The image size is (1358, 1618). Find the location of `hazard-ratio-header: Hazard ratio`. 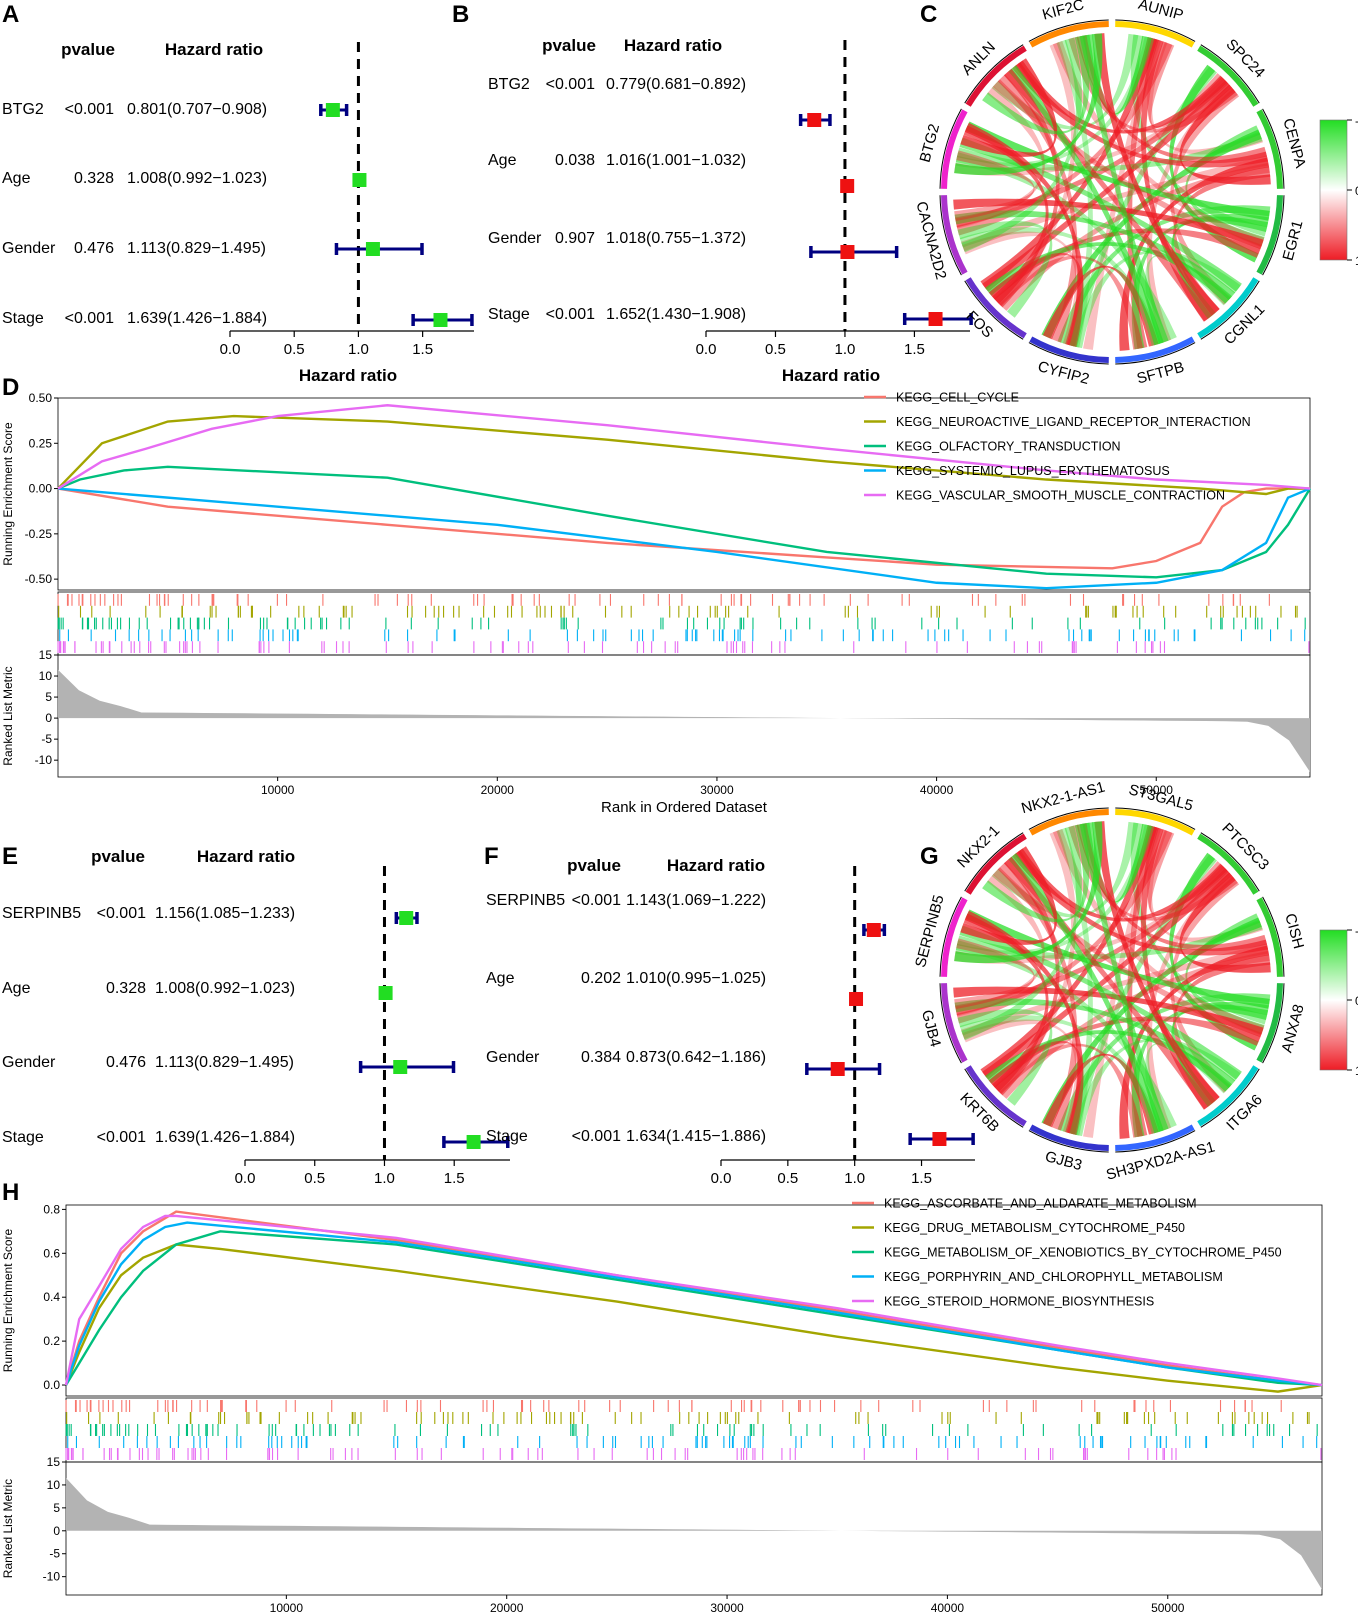

hazard-ratio-header: Hazard ratio is located at coordinates (214, 49).